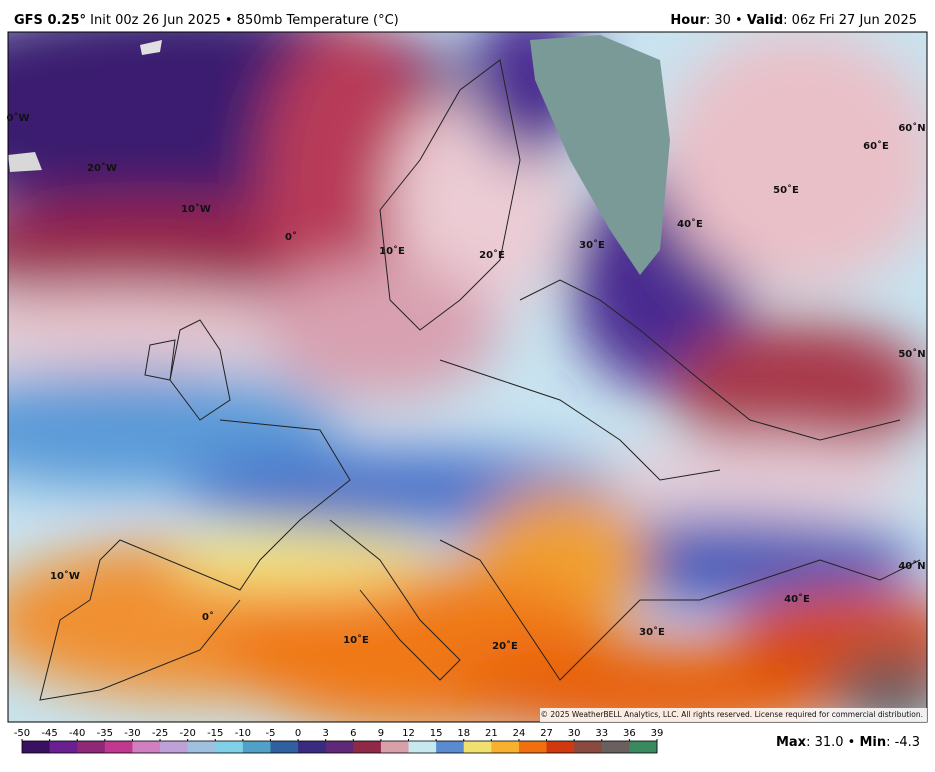 Image resolution: width=935 pixels, height=772 pixels. What do you see at coordinates (270, 733) in the screenshot?
I see `colorbar-tick-label: -5` at bounding box center [270, 733].